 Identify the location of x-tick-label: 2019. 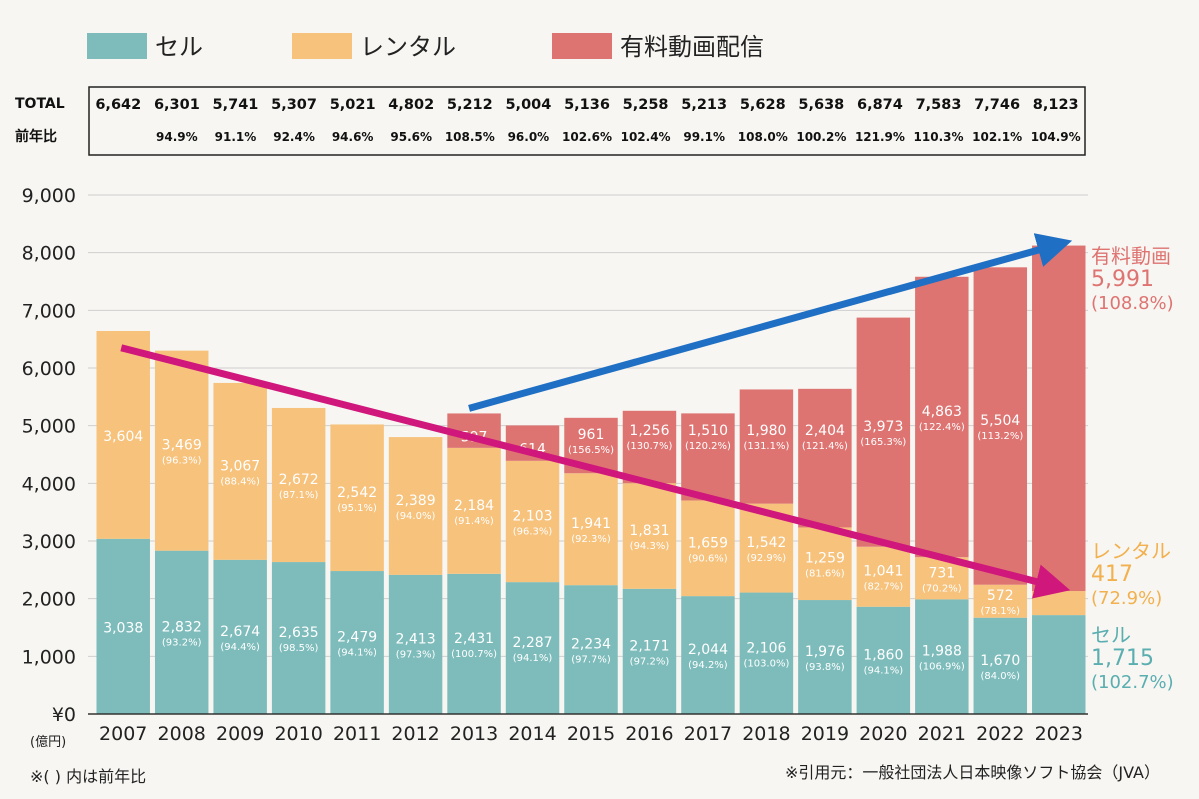
(825, 734).